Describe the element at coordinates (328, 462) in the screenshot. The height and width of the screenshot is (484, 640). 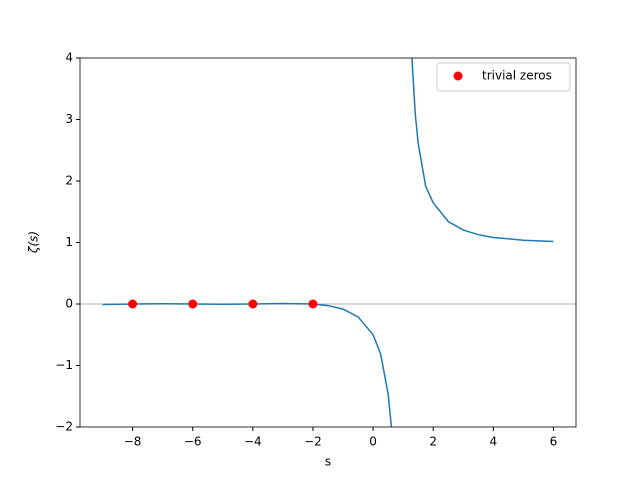
I see `x-axis-label: s` at that location.